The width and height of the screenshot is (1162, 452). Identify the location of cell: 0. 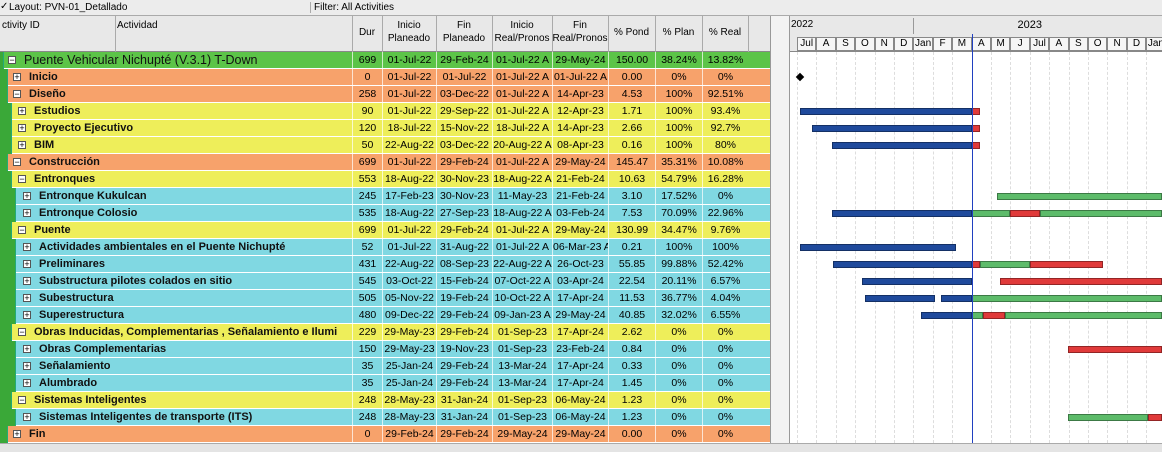
(367, 434).